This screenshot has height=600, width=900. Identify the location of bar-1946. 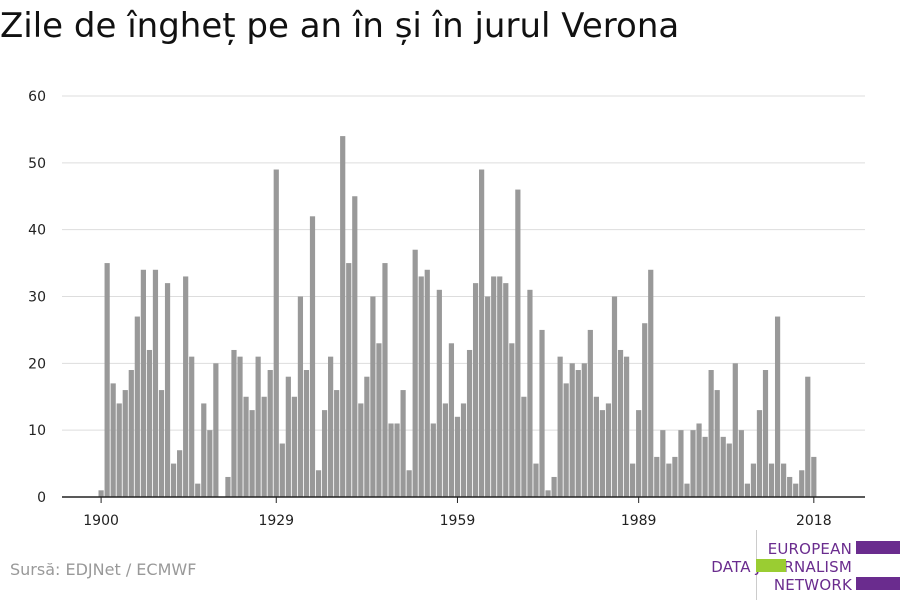
(379, 420).